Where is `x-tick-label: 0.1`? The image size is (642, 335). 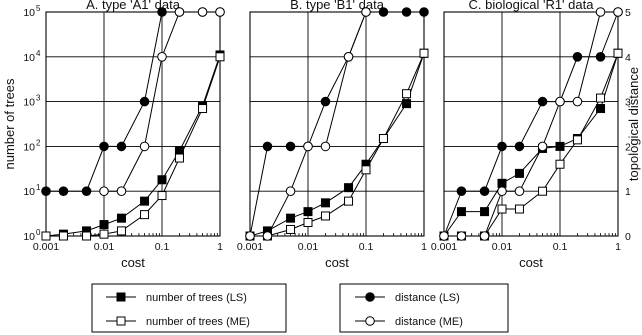 x-tick-label: 0.1 is located at coordinates (560, 247).